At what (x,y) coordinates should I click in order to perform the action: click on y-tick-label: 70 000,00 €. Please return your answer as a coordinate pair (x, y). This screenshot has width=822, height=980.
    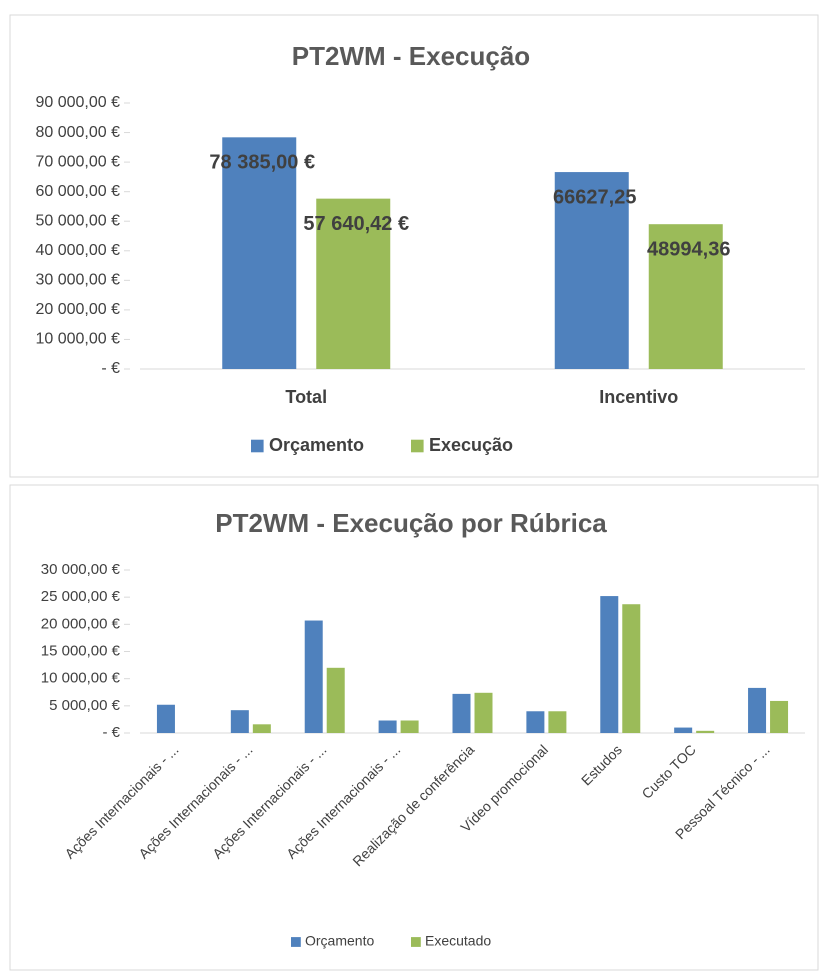
    Looking at the image, I should click on (77, 161).